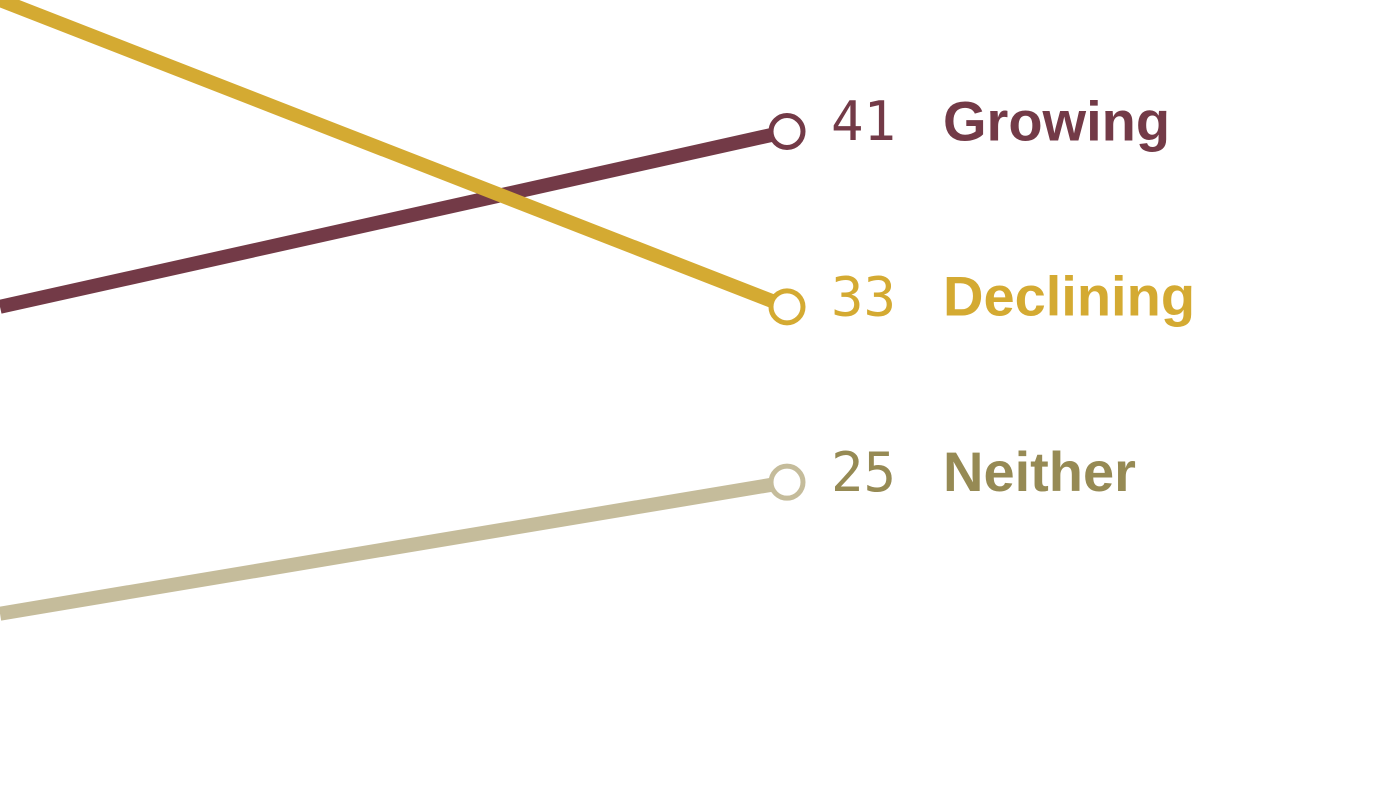 The height and width of the screenshot is (789, 1400). What do you see at coordinates (1039, 471) in the screenshot?
I see `legend-label: Neither` at bounding box center [1039, 471].